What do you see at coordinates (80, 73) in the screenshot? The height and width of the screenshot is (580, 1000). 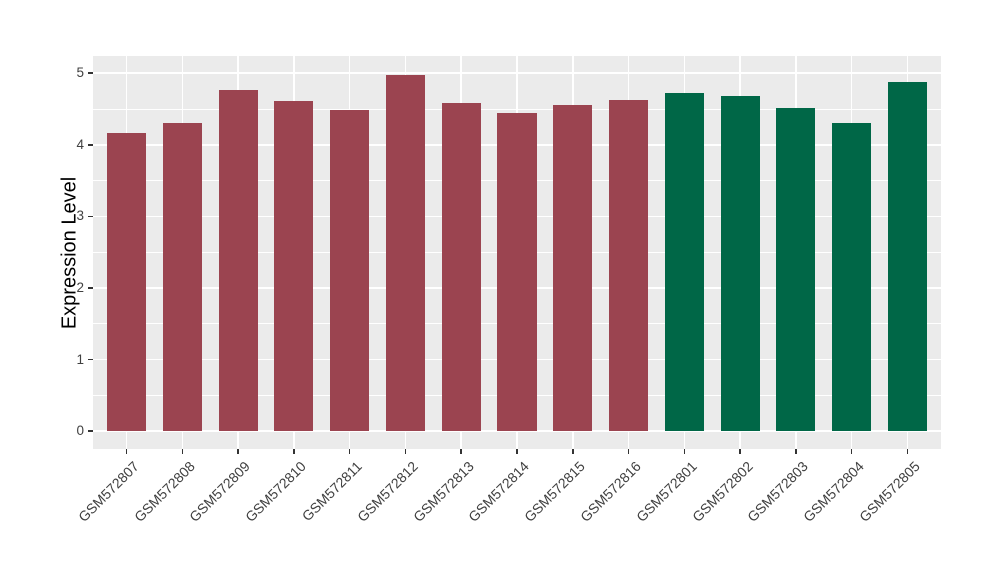 I see `y-tick-label: 5` at bounding box center [80, 73].